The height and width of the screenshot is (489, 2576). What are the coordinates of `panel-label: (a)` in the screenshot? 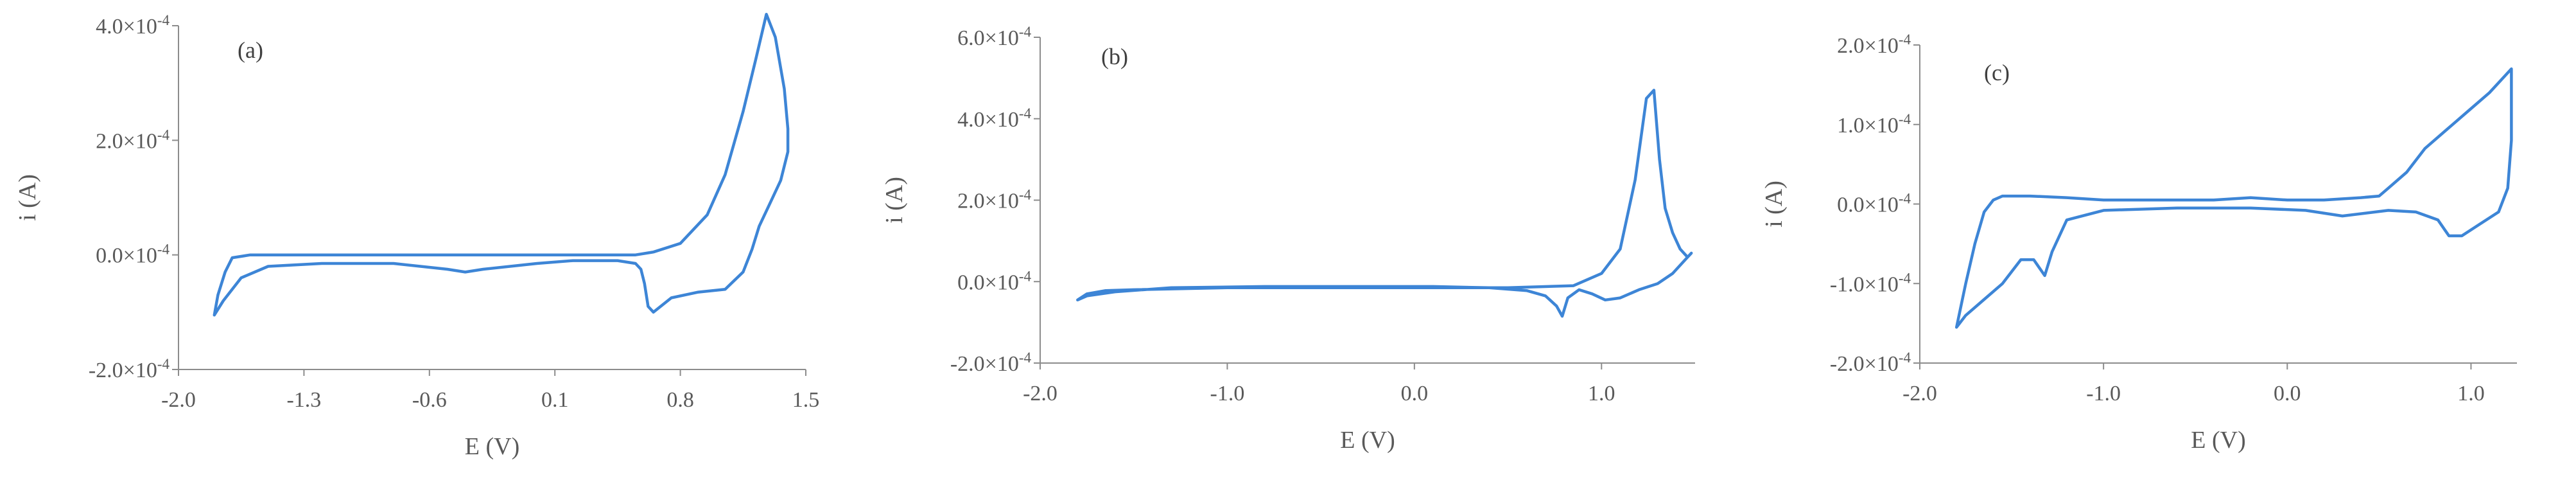 It's located at (250, 50).